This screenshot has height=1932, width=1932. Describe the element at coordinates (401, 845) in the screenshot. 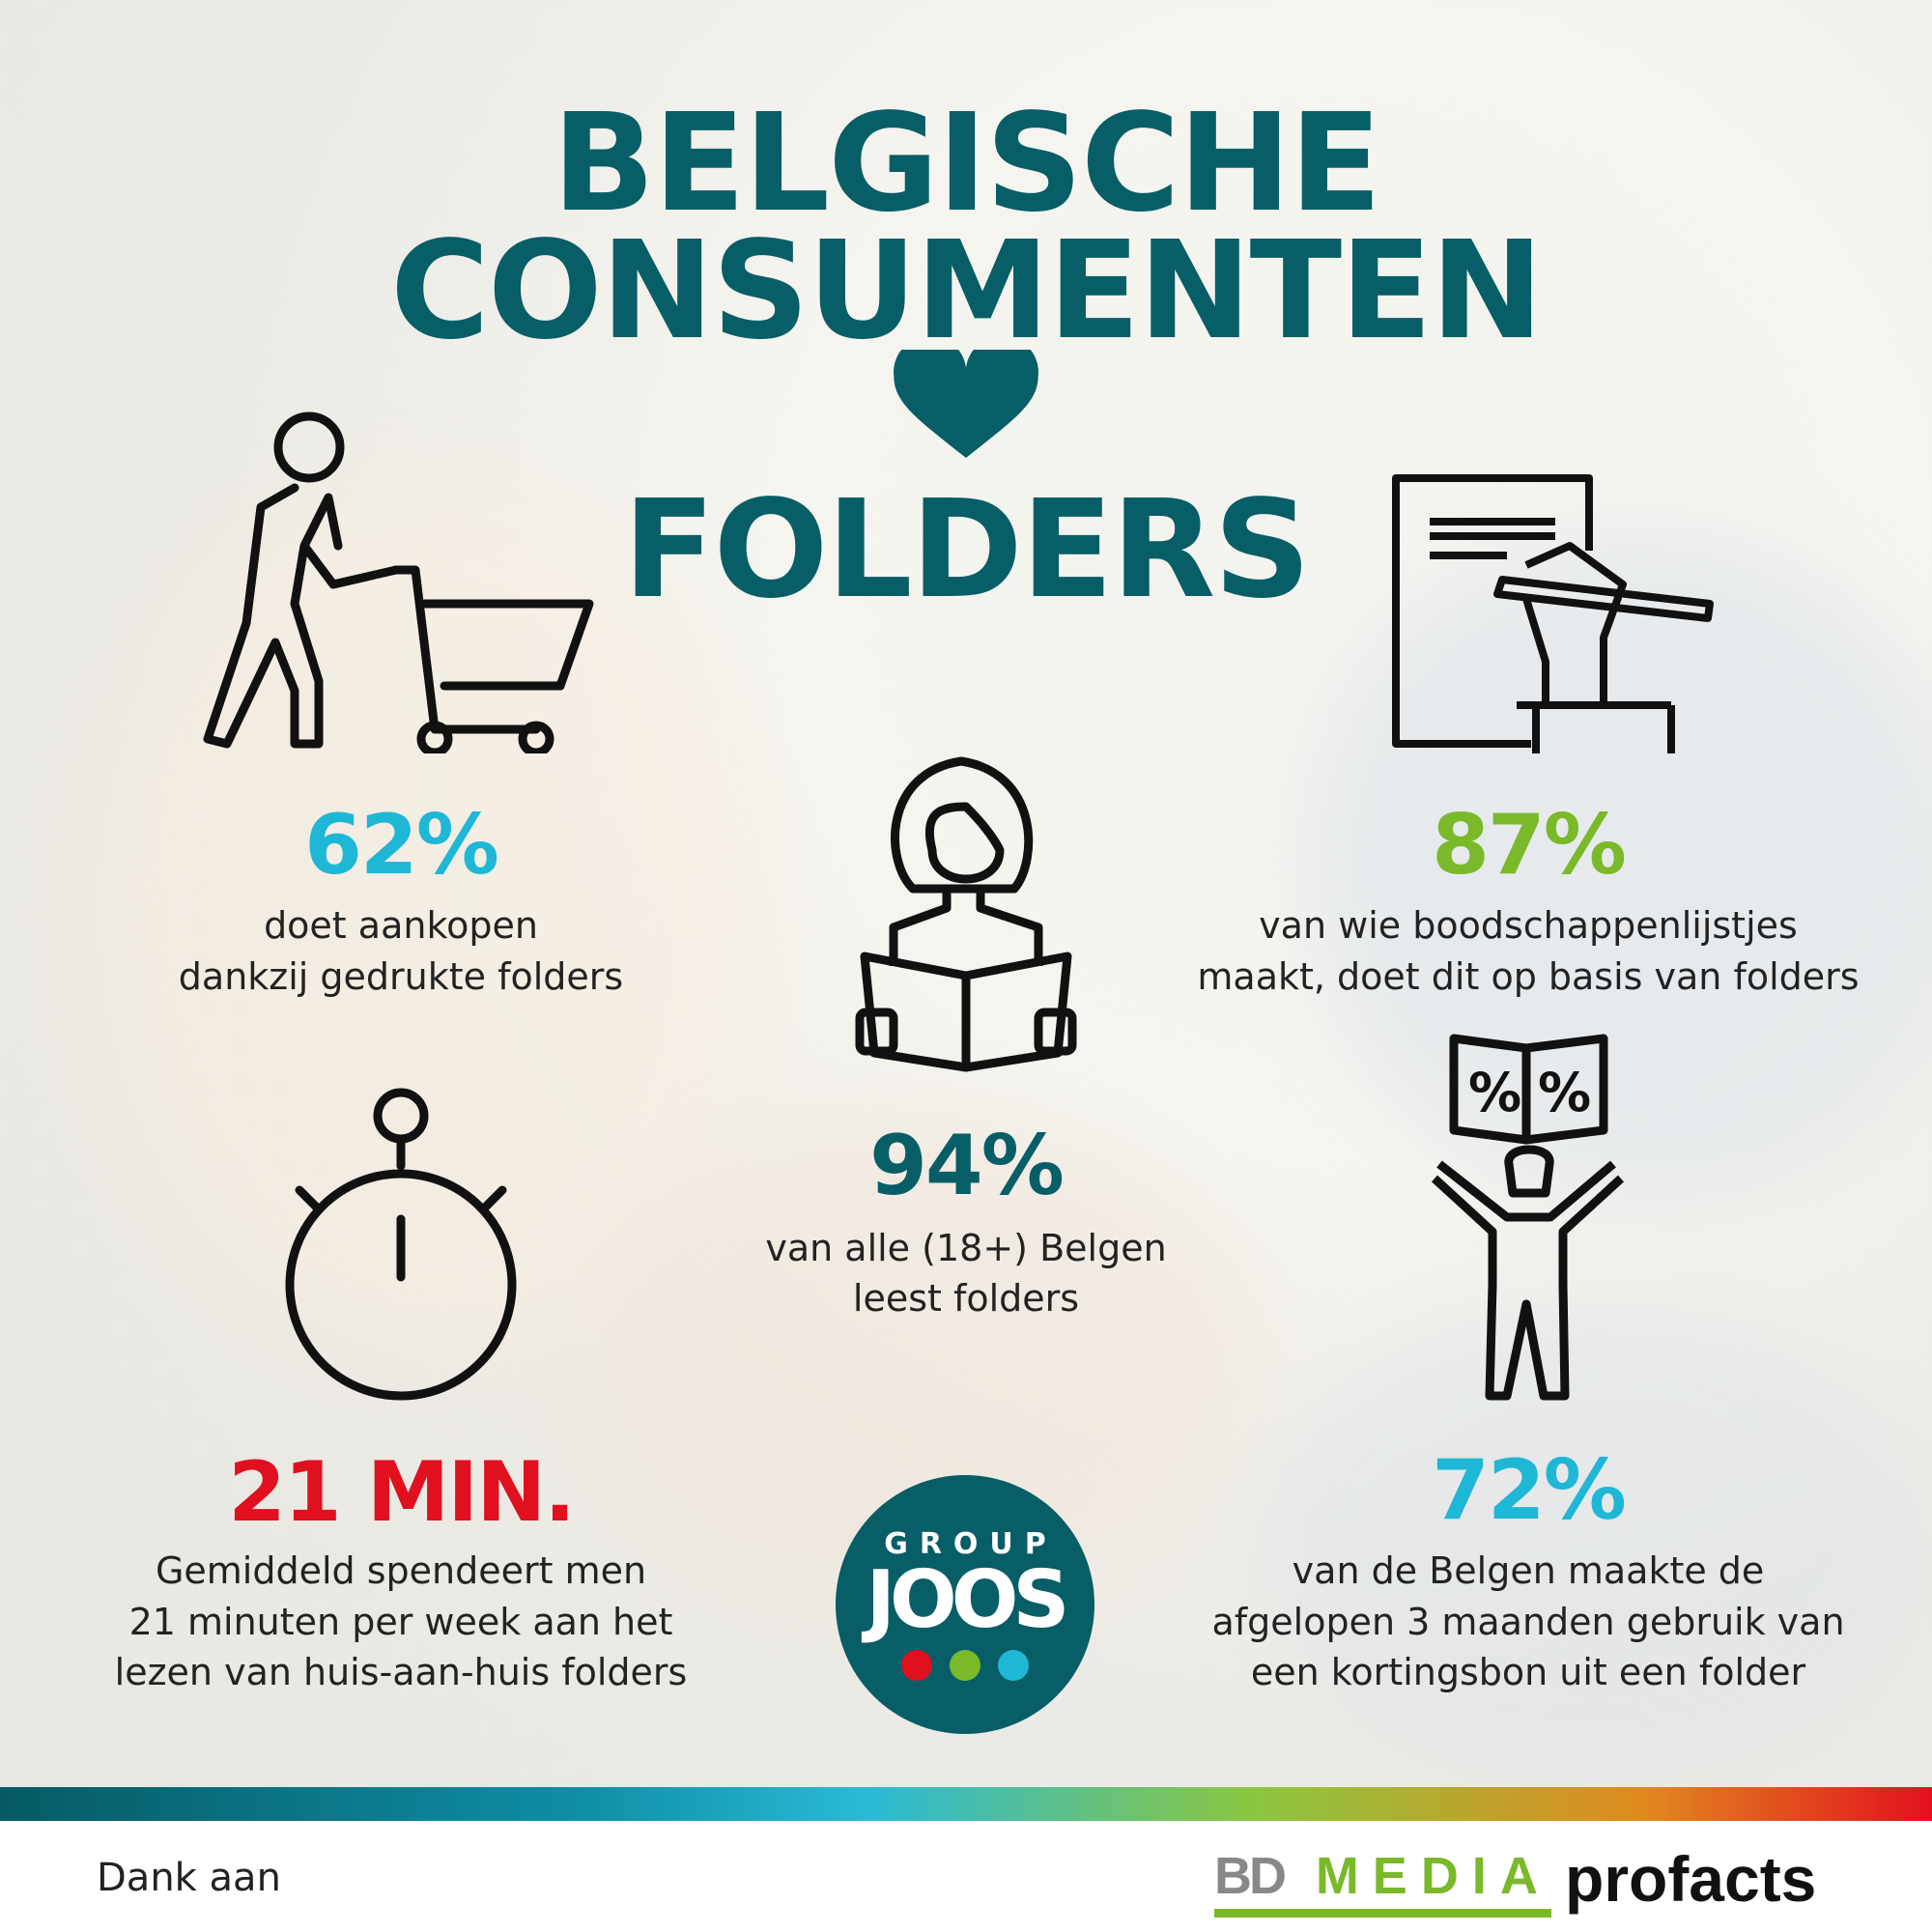

I see `stat-62-value: 62%` at that location.